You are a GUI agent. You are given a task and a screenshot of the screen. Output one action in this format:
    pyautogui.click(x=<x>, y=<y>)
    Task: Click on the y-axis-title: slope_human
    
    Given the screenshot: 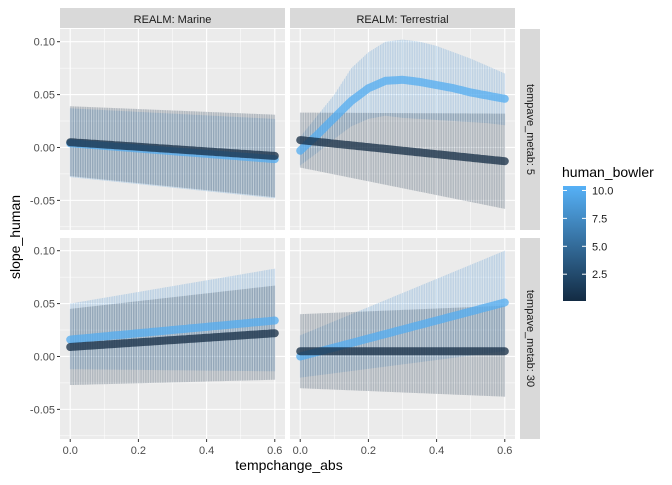 What is the action you would take?
    pyautogui.click(x=15, y=237)
    